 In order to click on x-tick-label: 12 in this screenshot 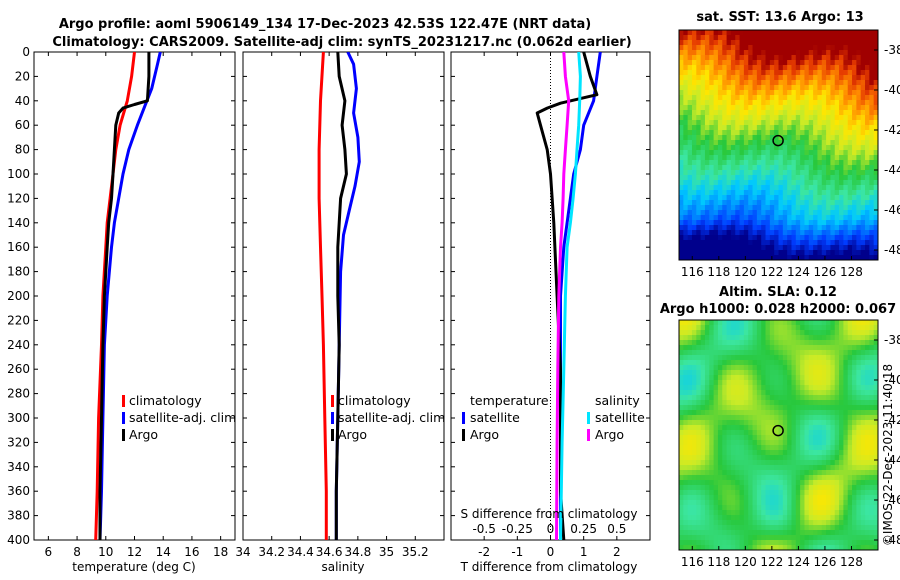, I will do `click(134, 552)`.